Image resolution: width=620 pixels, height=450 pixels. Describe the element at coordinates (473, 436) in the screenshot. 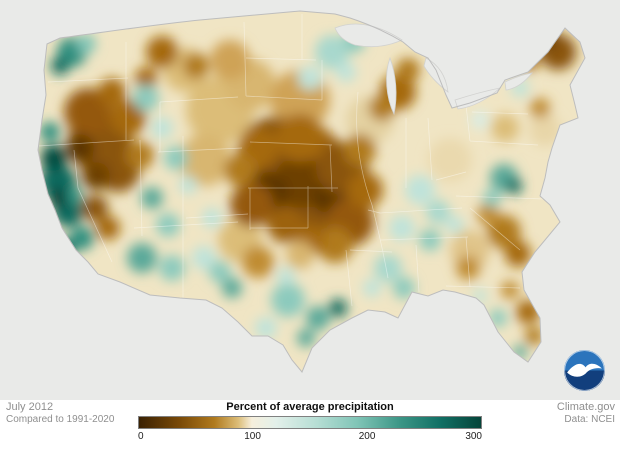

I see `tick-300: 300` at that location.